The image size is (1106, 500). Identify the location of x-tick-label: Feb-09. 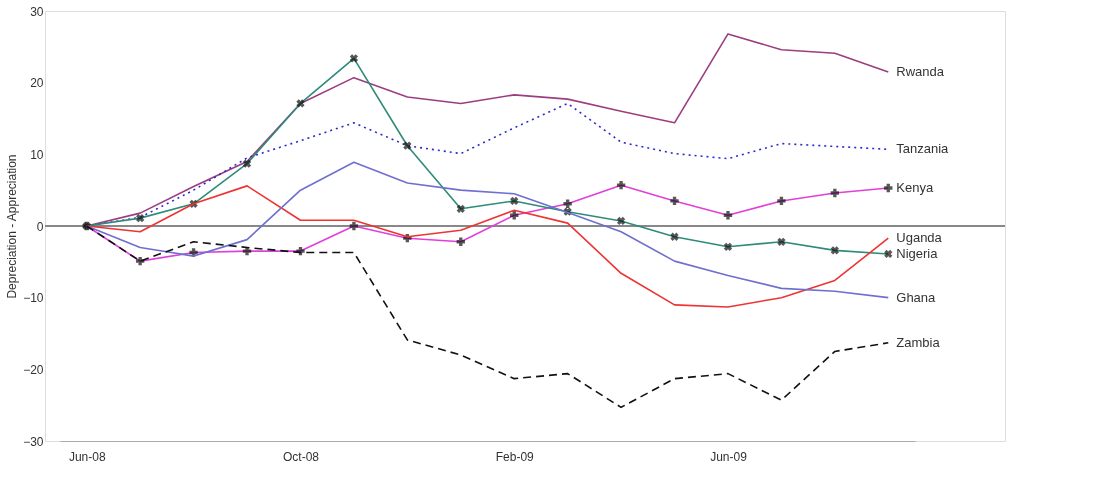
(515, 456).